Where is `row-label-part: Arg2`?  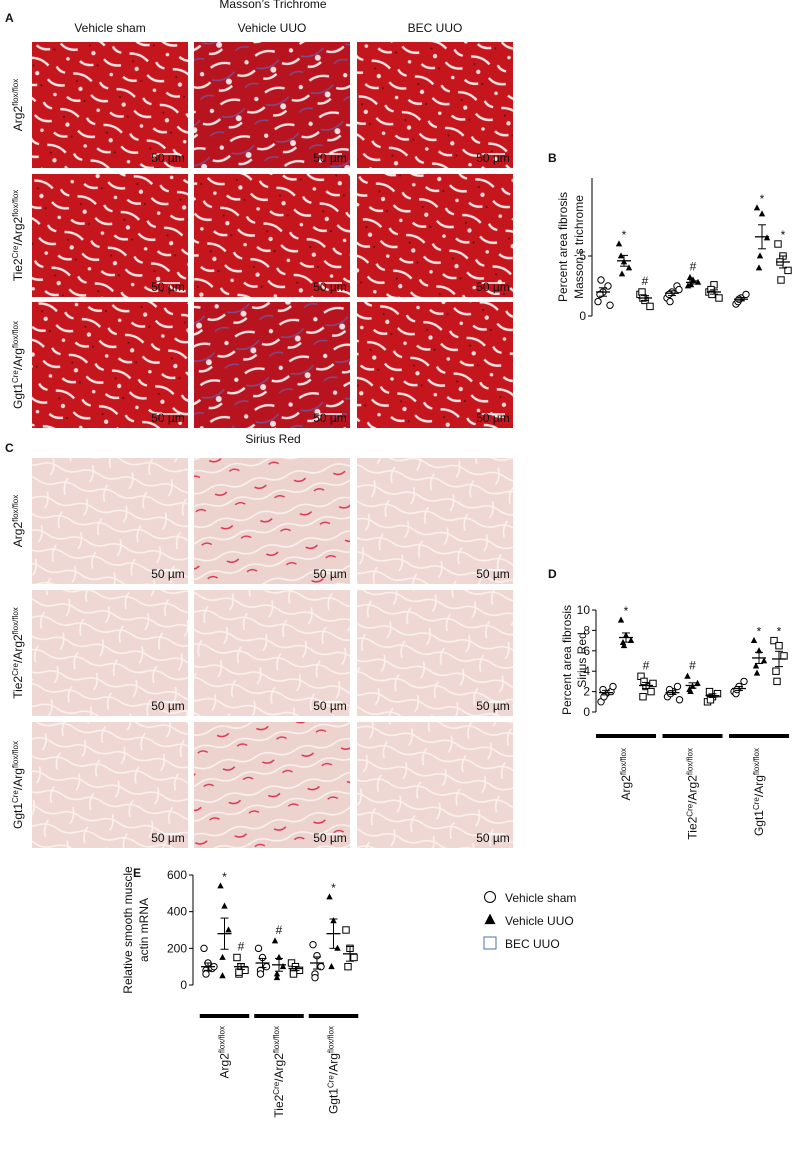 row-label-part: Arg2 is located at coordinates (18, 119).